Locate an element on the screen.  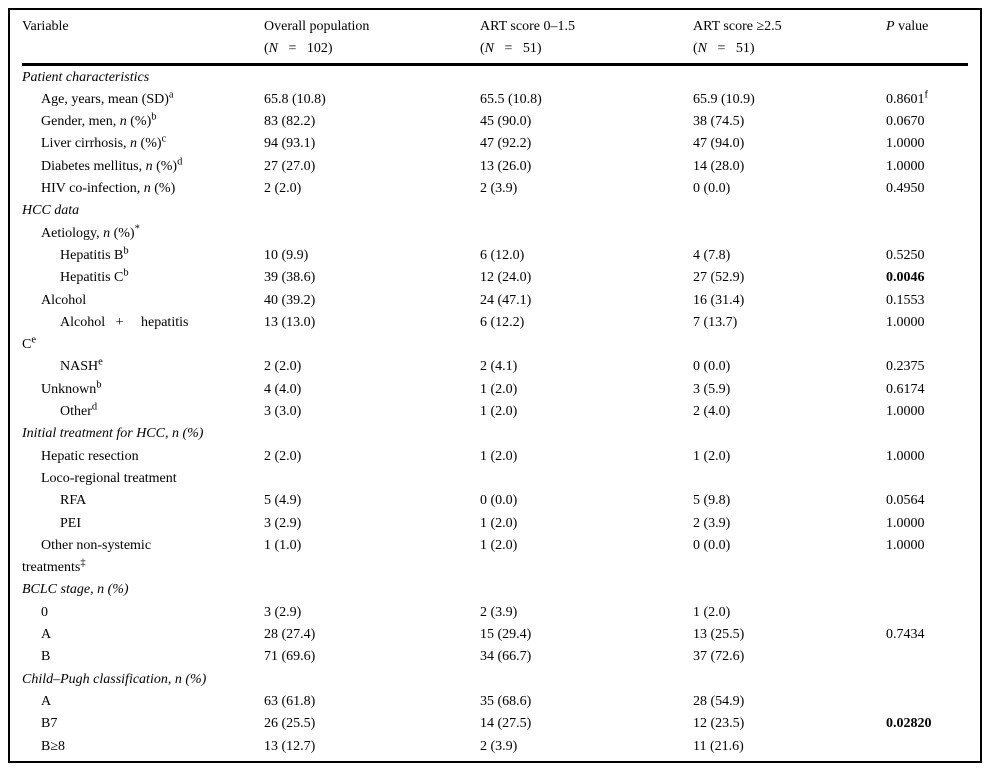
cell-art-score-ge-2-5: 27 (52.9) is located at coordinates (719, 278).